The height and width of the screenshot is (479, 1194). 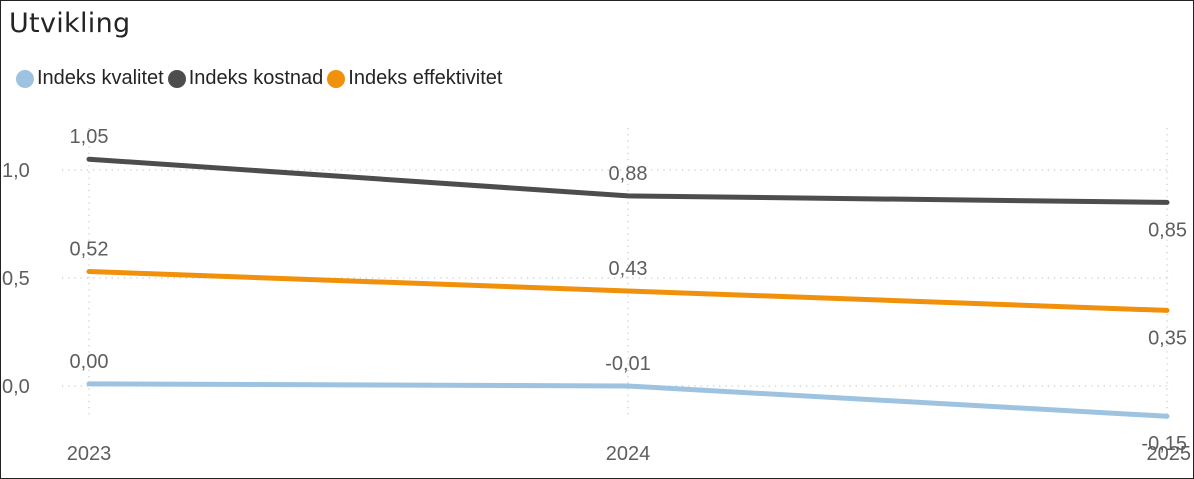 What do you see at coordinates (89, 250) in the screenshot?
I see `data-label-efficiency: 0,52` at bounding box center [89, 250].